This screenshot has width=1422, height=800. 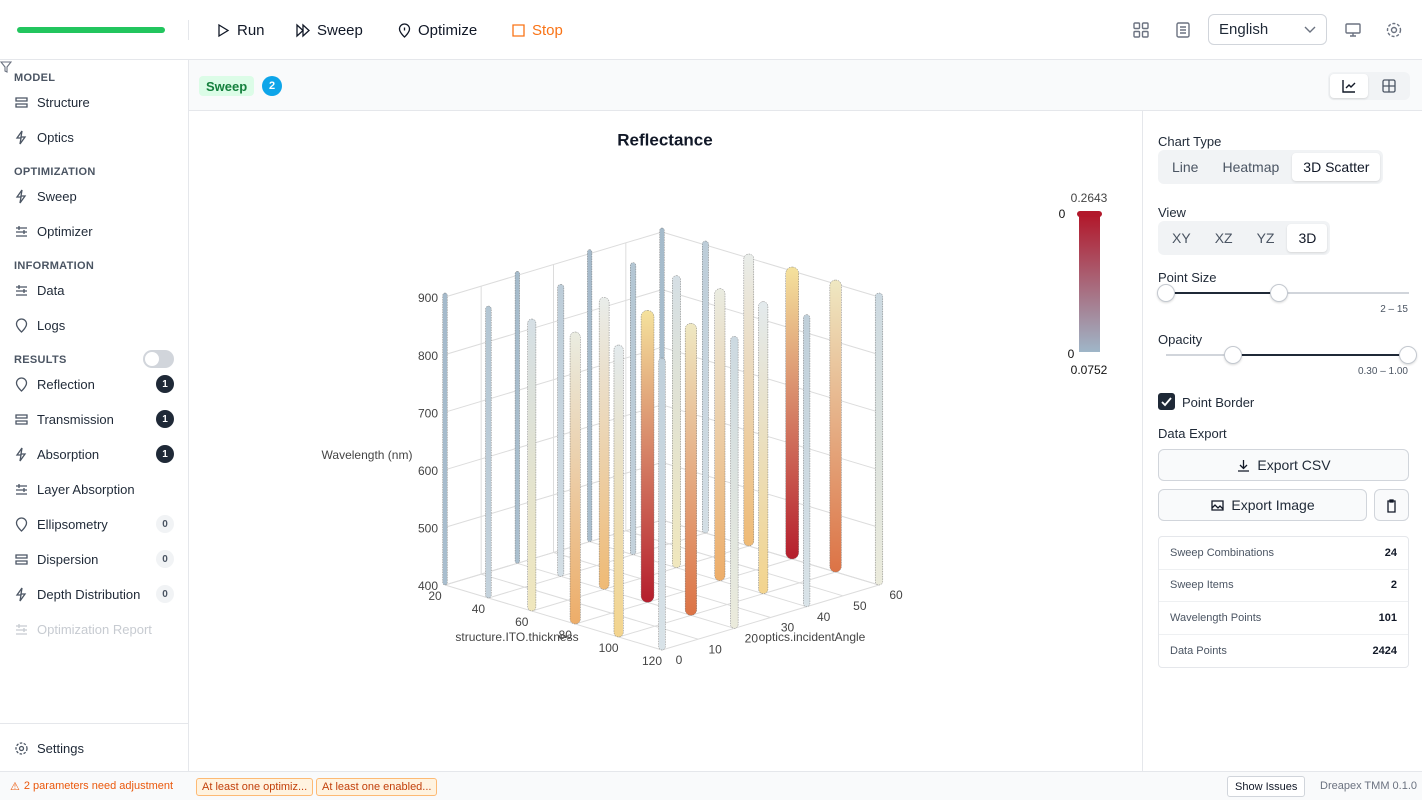 What do you see at coordinates (1283, 465) in the screenshot?
I see `export-csv-button: Export CSV` at bounding box center [1283, 465].